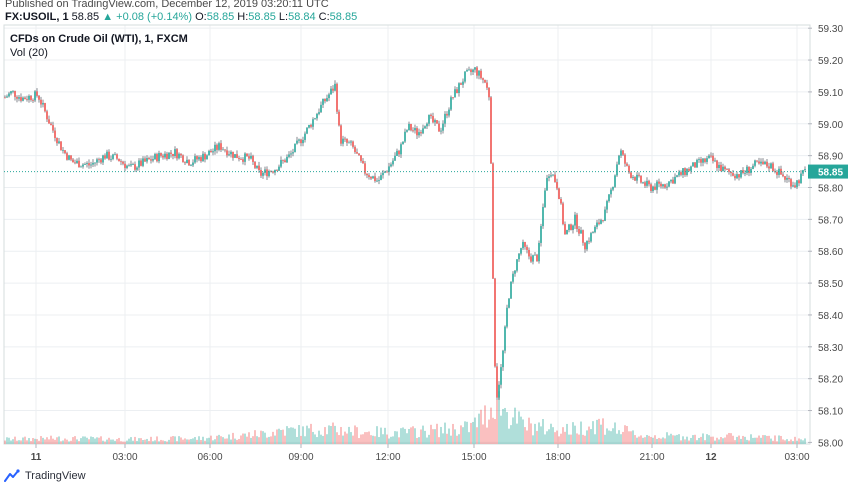 The height and width of the screenshot is (485, 852). I want to click on x-tick-label: 03:00, so click(796, 457).